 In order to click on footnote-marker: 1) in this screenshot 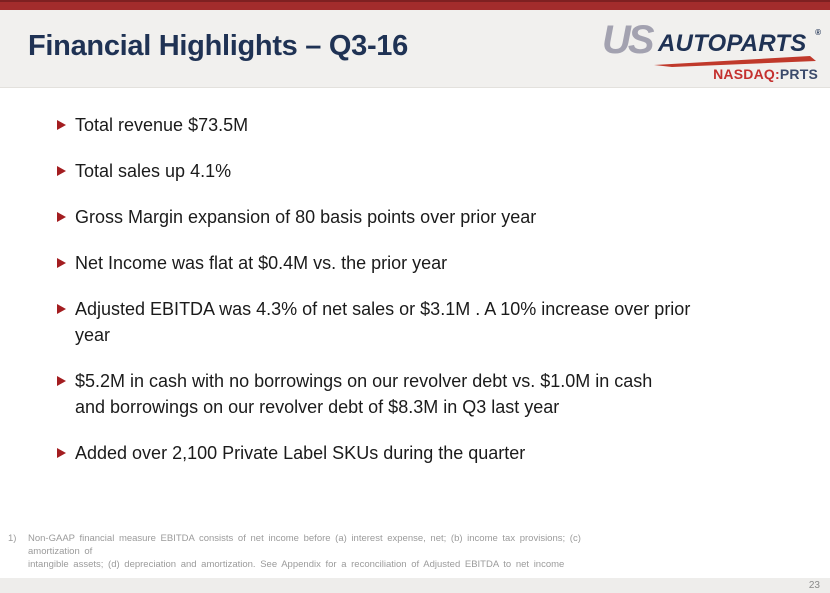, I will do `click(12, 538)`.